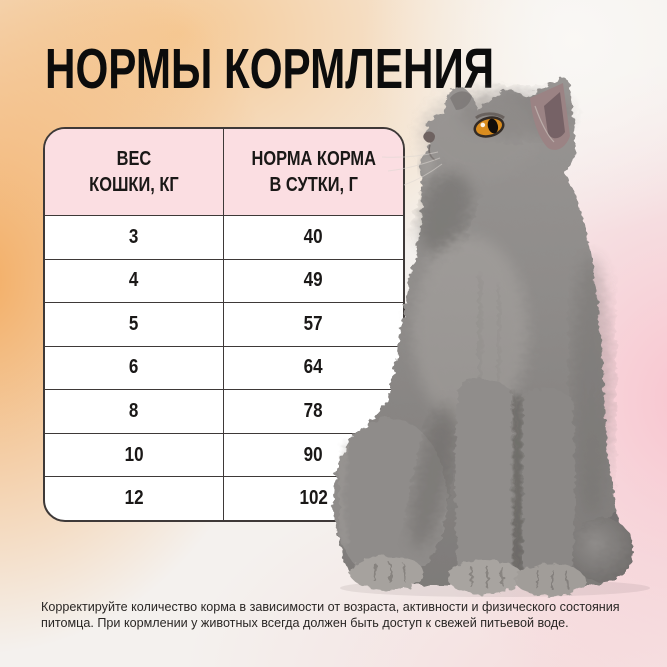  Describe the element at coordinates (550, 580) in the screenshot. I see `front-paw-right` at that location.